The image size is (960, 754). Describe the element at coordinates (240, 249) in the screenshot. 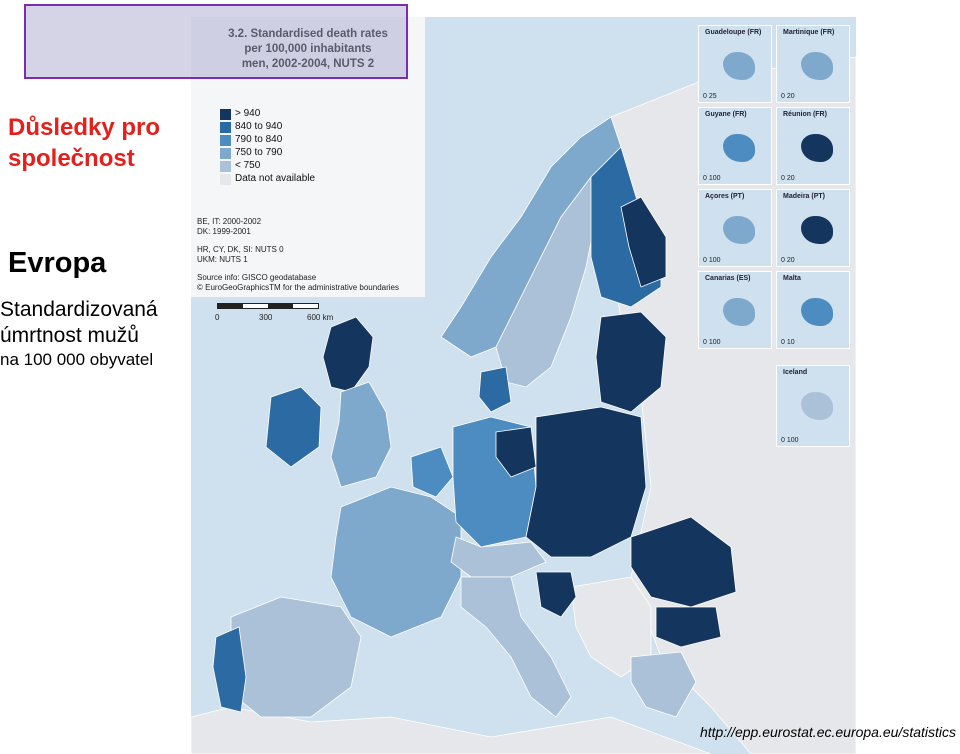

I see `note-line3: HR, CY, DK, SI: NUTS 0` at that location.